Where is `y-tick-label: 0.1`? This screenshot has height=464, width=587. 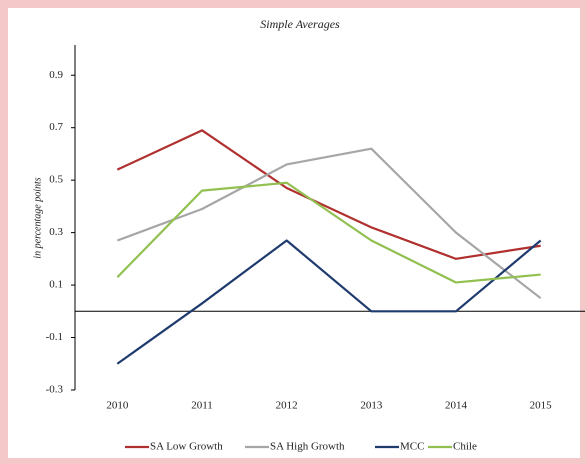
y-tick-label: 0.1 is located at coordinates (56, 285).